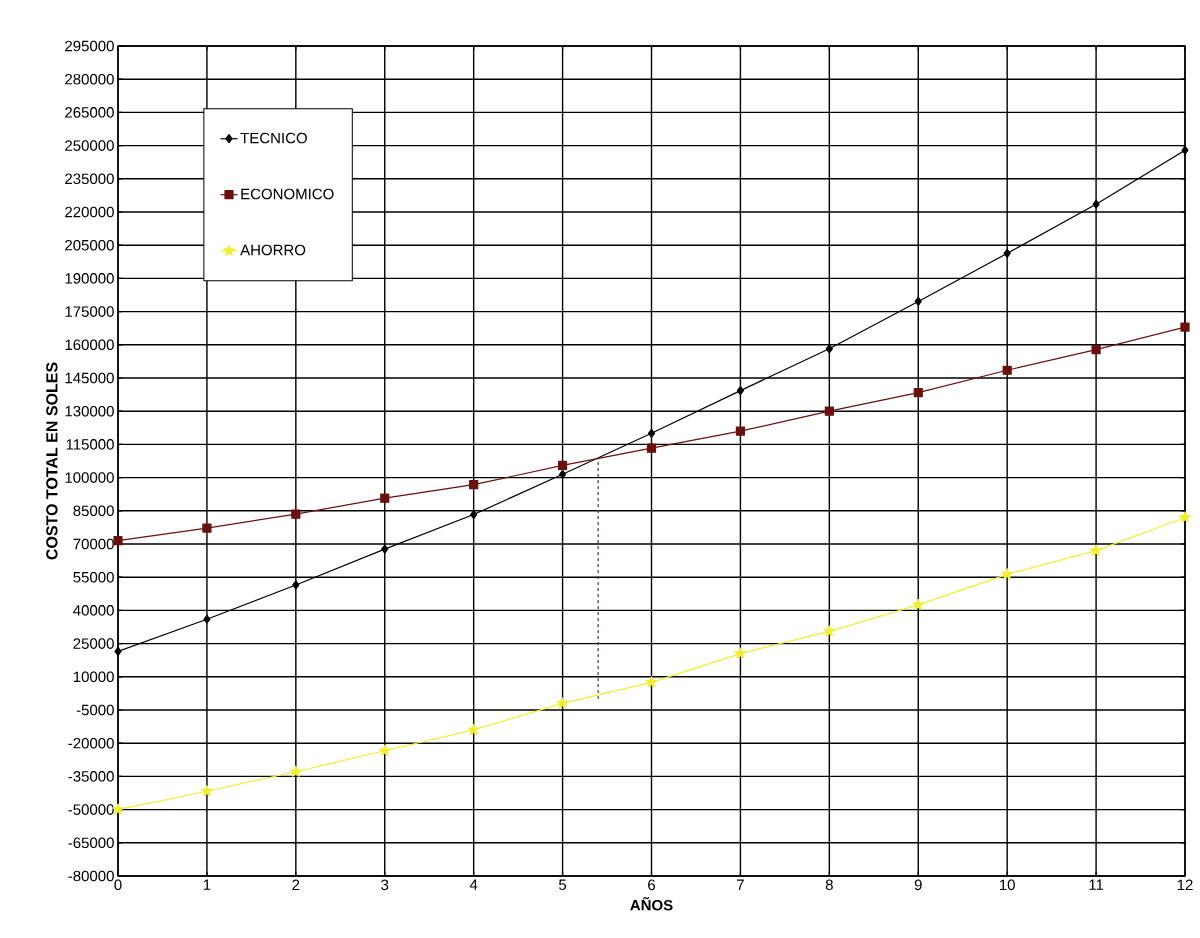 This screenshot has height=938, width=1200. I want to click on y-tick-label: 85000, so click(93, 511).